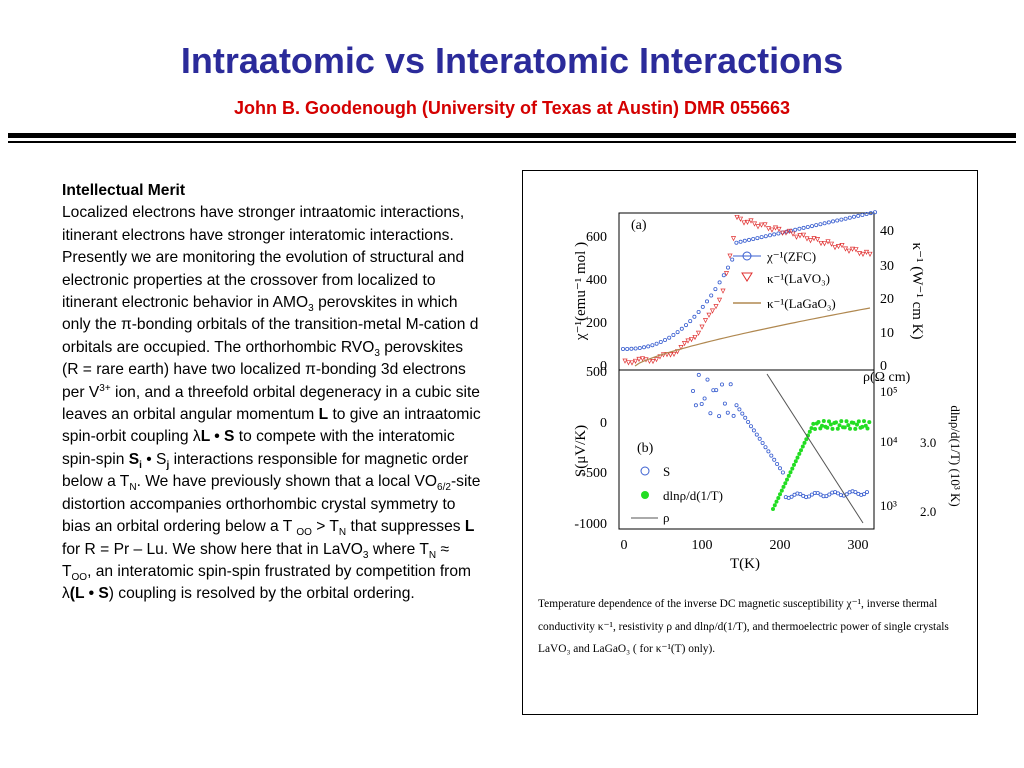 This screenshot has height=768, width=1024. Describe the element at coordinates (398, 549) in the screenshot. I see `text-run: where T` at that location.